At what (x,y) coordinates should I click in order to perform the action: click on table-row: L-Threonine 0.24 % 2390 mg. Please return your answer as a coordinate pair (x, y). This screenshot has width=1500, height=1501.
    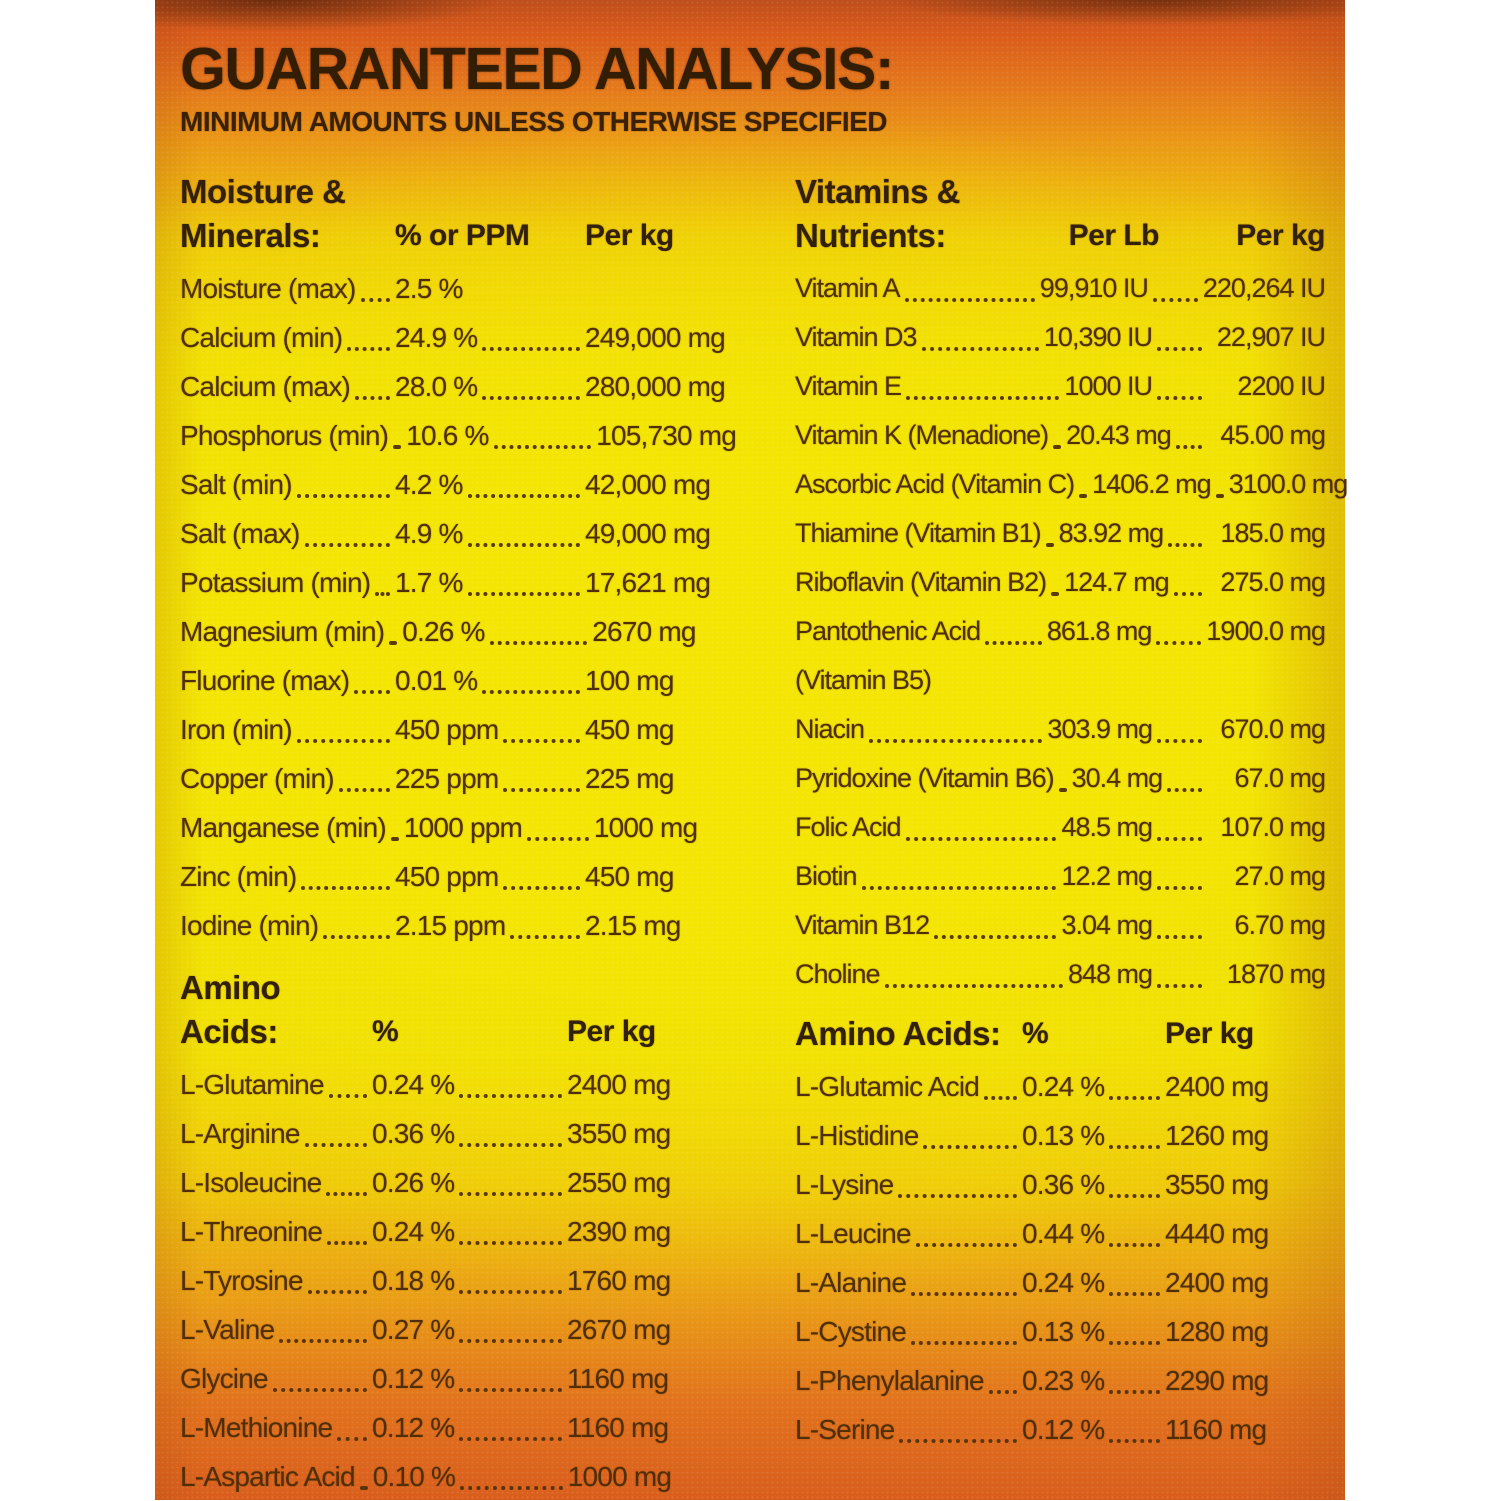
    Looking at the image, I should click on (475, 1231).